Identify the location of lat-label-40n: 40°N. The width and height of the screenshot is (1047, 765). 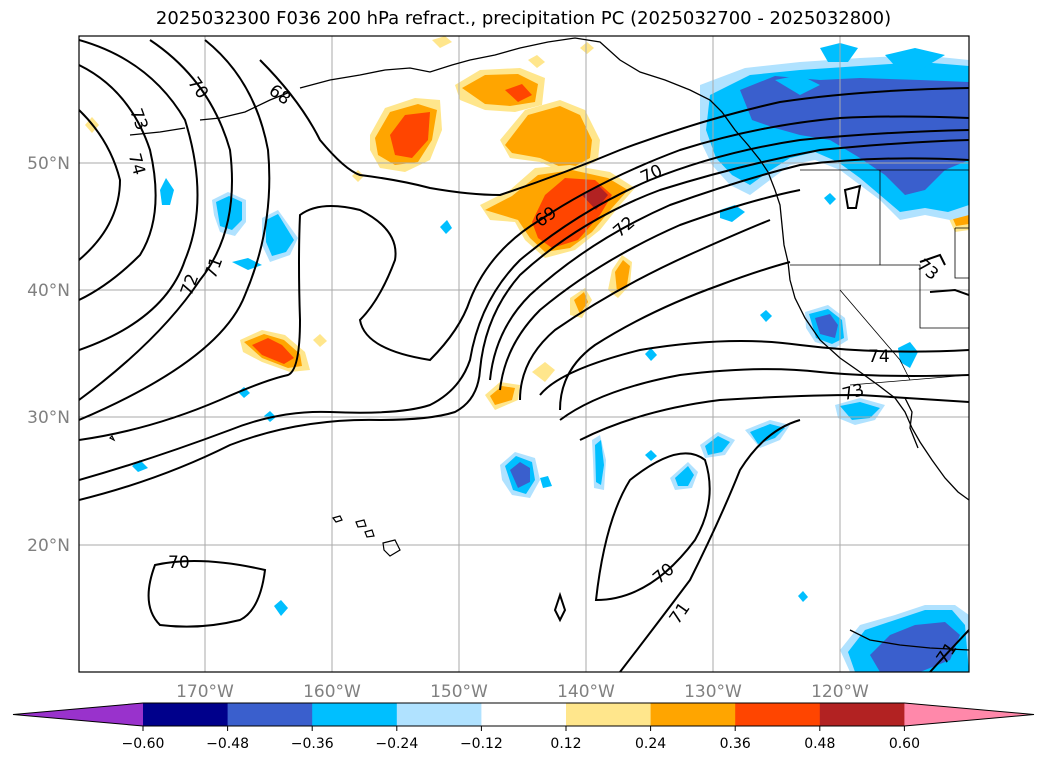
(48, 291).